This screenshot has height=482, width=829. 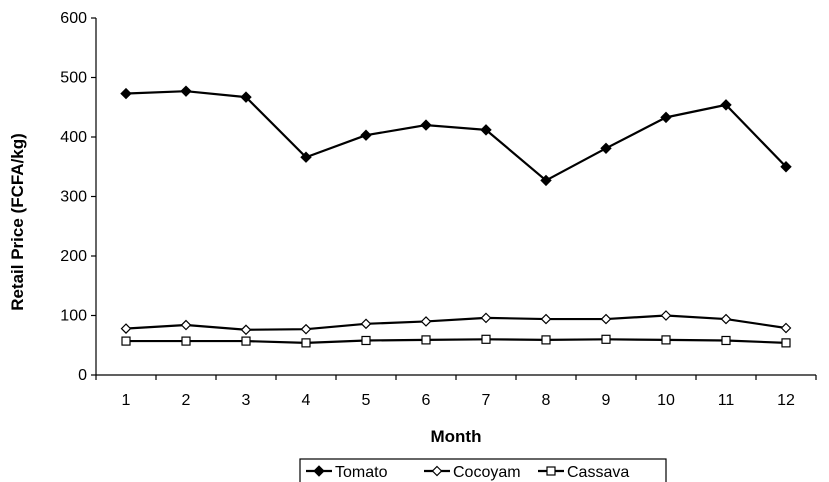 What do you see at coordinates (598, 472) in the screenshot?
I see `legend-label-cassava: Cassava` at bounding box center [598, 472].